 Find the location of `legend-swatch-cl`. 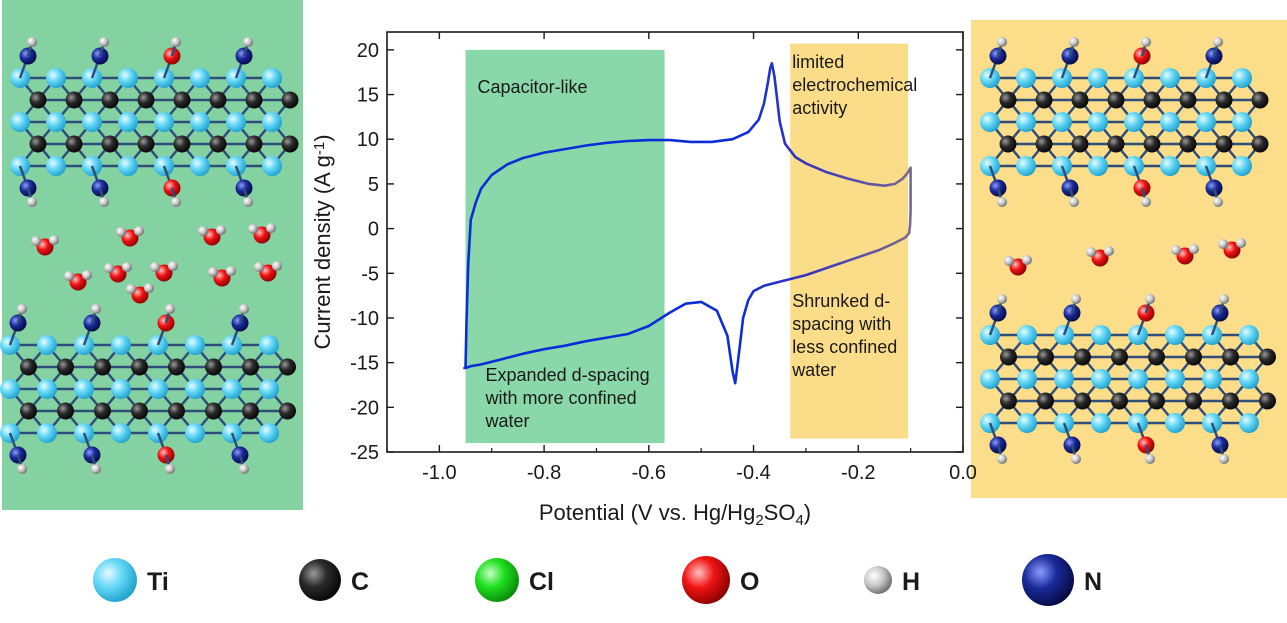

legend-swatch-cl is located at coordinates (497, 580).